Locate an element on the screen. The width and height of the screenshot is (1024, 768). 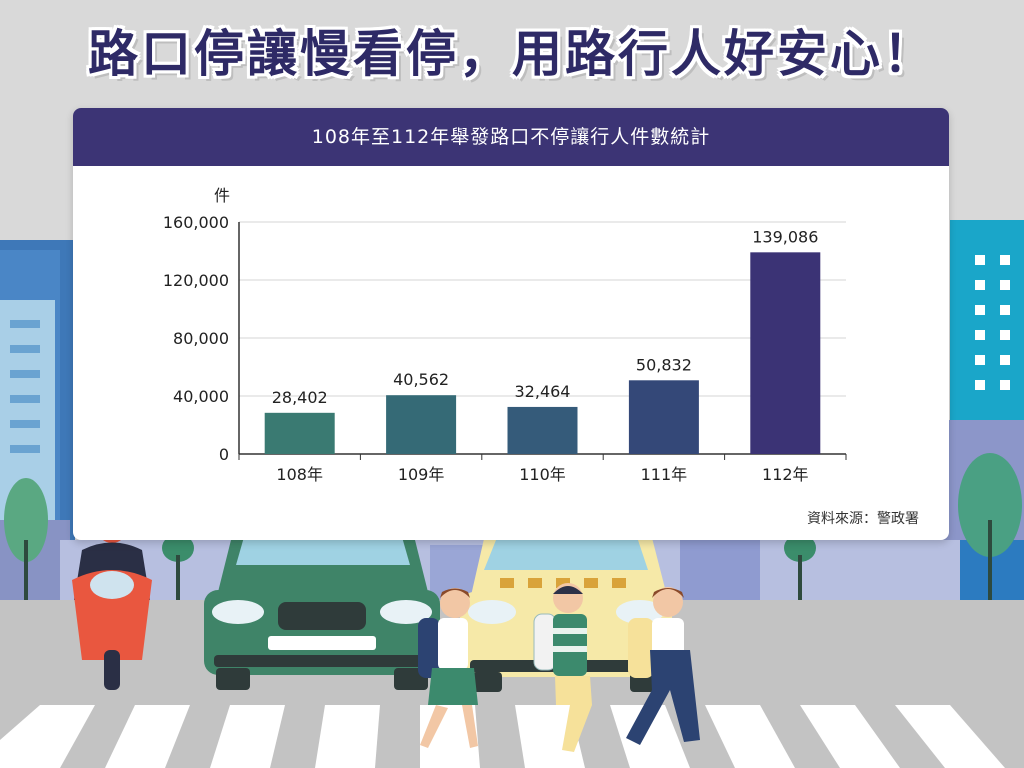
x-category-label: 108年 is located at coordinates (299, 474).